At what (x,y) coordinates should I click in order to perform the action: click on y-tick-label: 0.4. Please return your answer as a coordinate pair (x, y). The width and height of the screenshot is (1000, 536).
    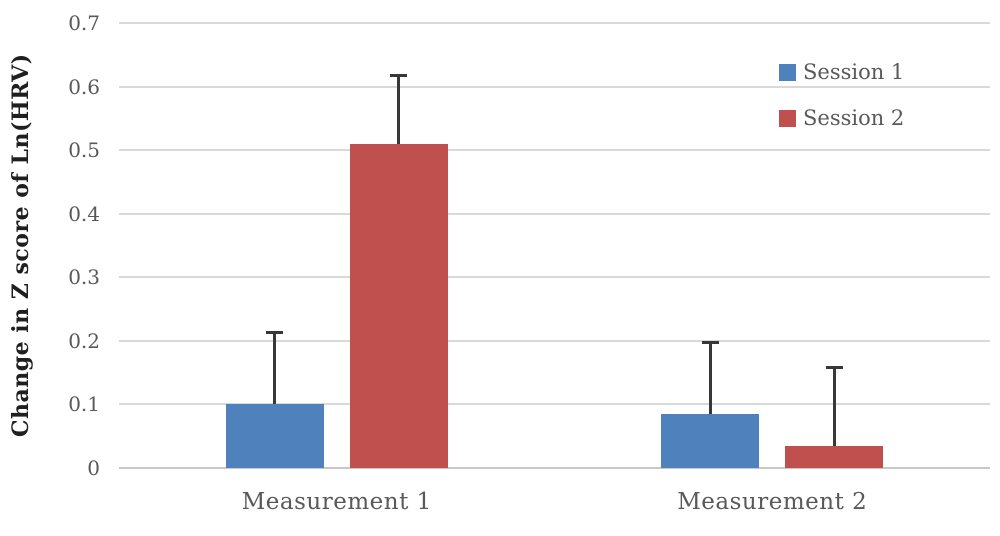
    Looking at the image, I should click on (84, 213).